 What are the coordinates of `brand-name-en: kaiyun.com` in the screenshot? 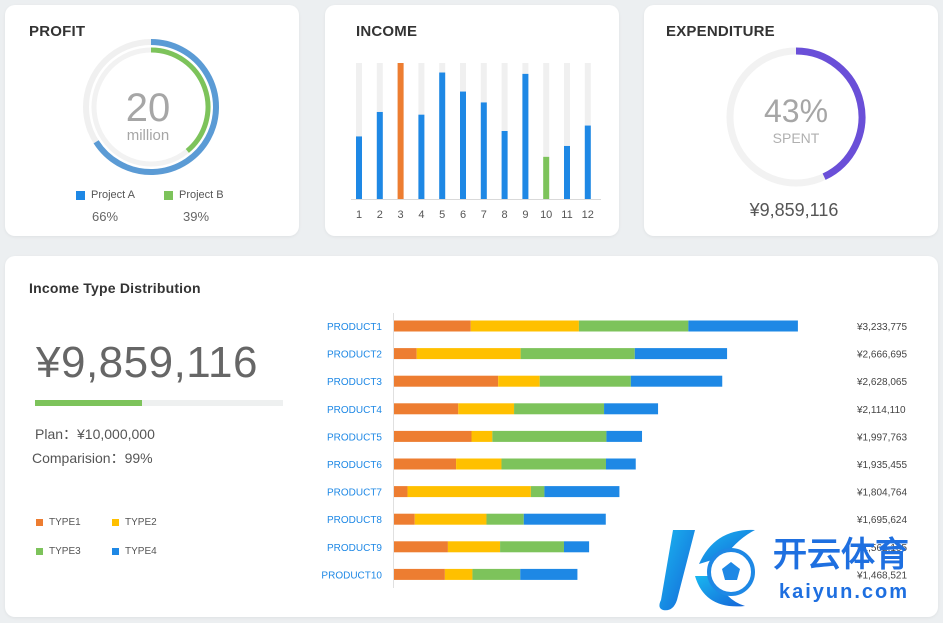 It's located at (844, 592).